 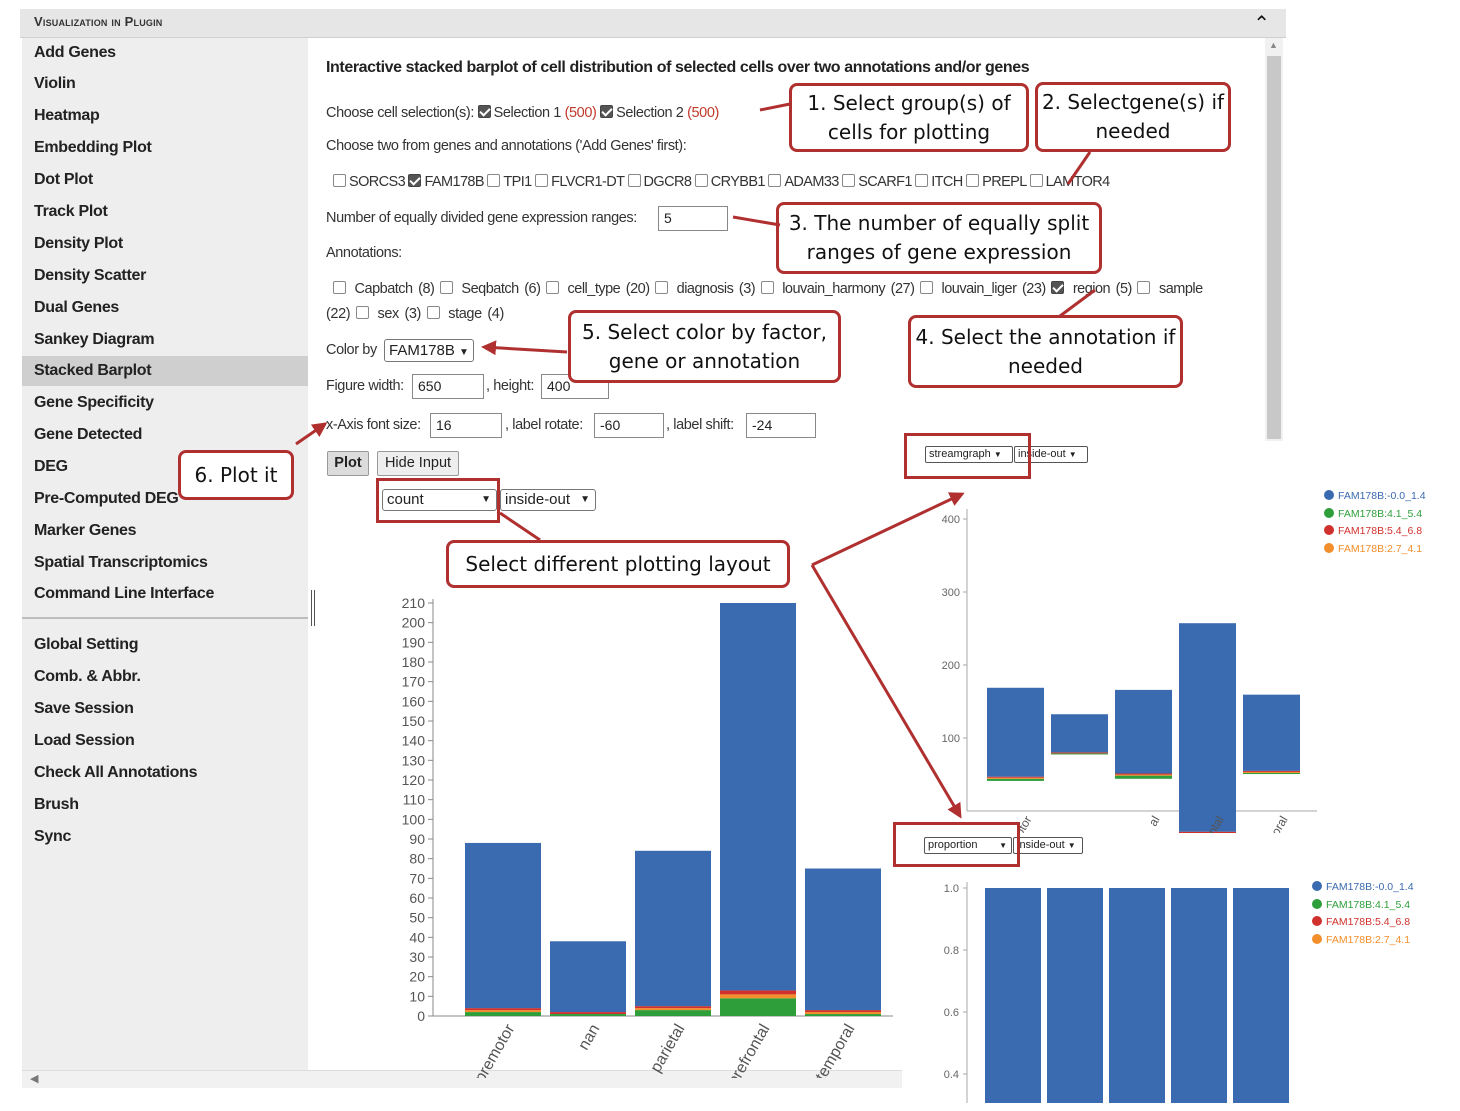 What do you see at coordinates (446, 287) in the screenshot?
I see `annotation-checkbox-seqbatch` at bounding box center [446, 287].